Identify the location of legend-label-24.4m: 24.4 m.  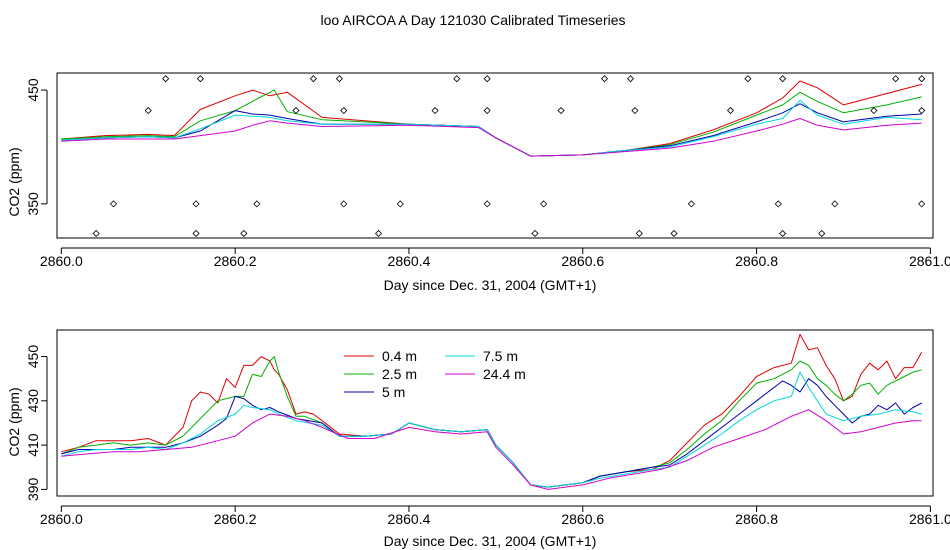
(504, 374).